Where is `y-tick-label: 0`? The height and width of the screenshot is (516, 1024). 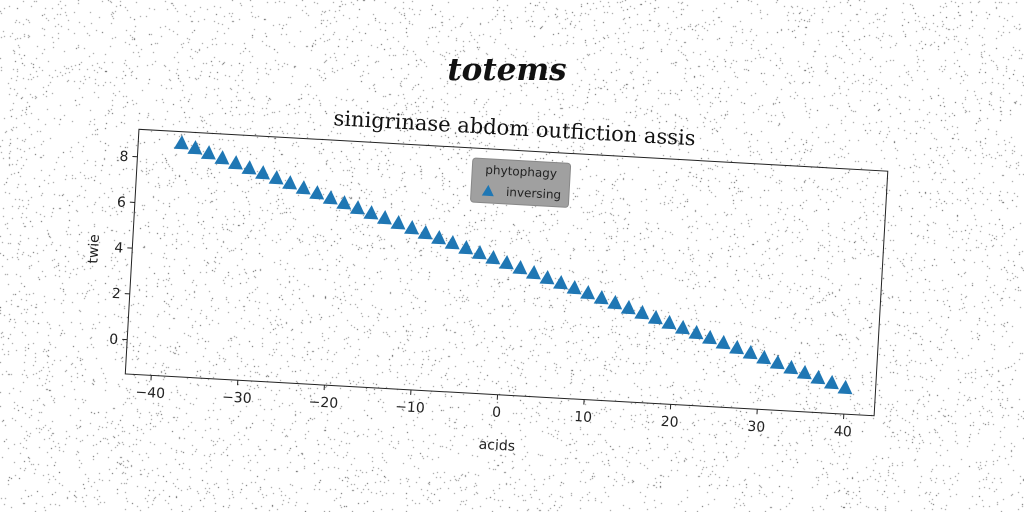
y-tick-label: 0 is located at coordinates (114, 340).